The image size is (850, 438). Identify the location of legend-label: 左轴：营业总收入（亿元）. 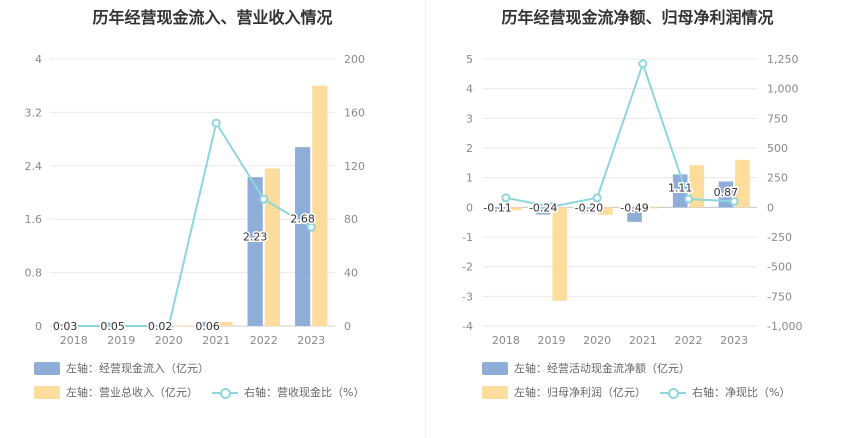
(132, 392).